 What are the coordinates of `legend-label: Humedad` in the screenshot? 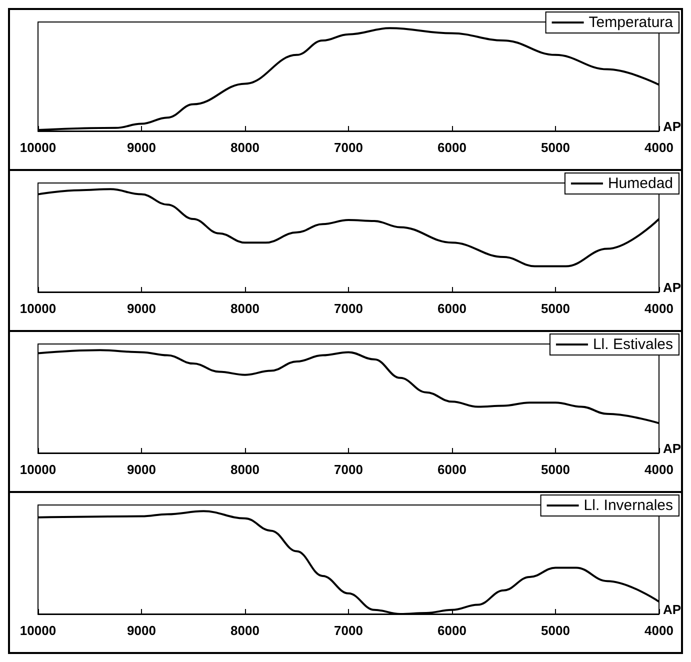 It's located at (641, 183).